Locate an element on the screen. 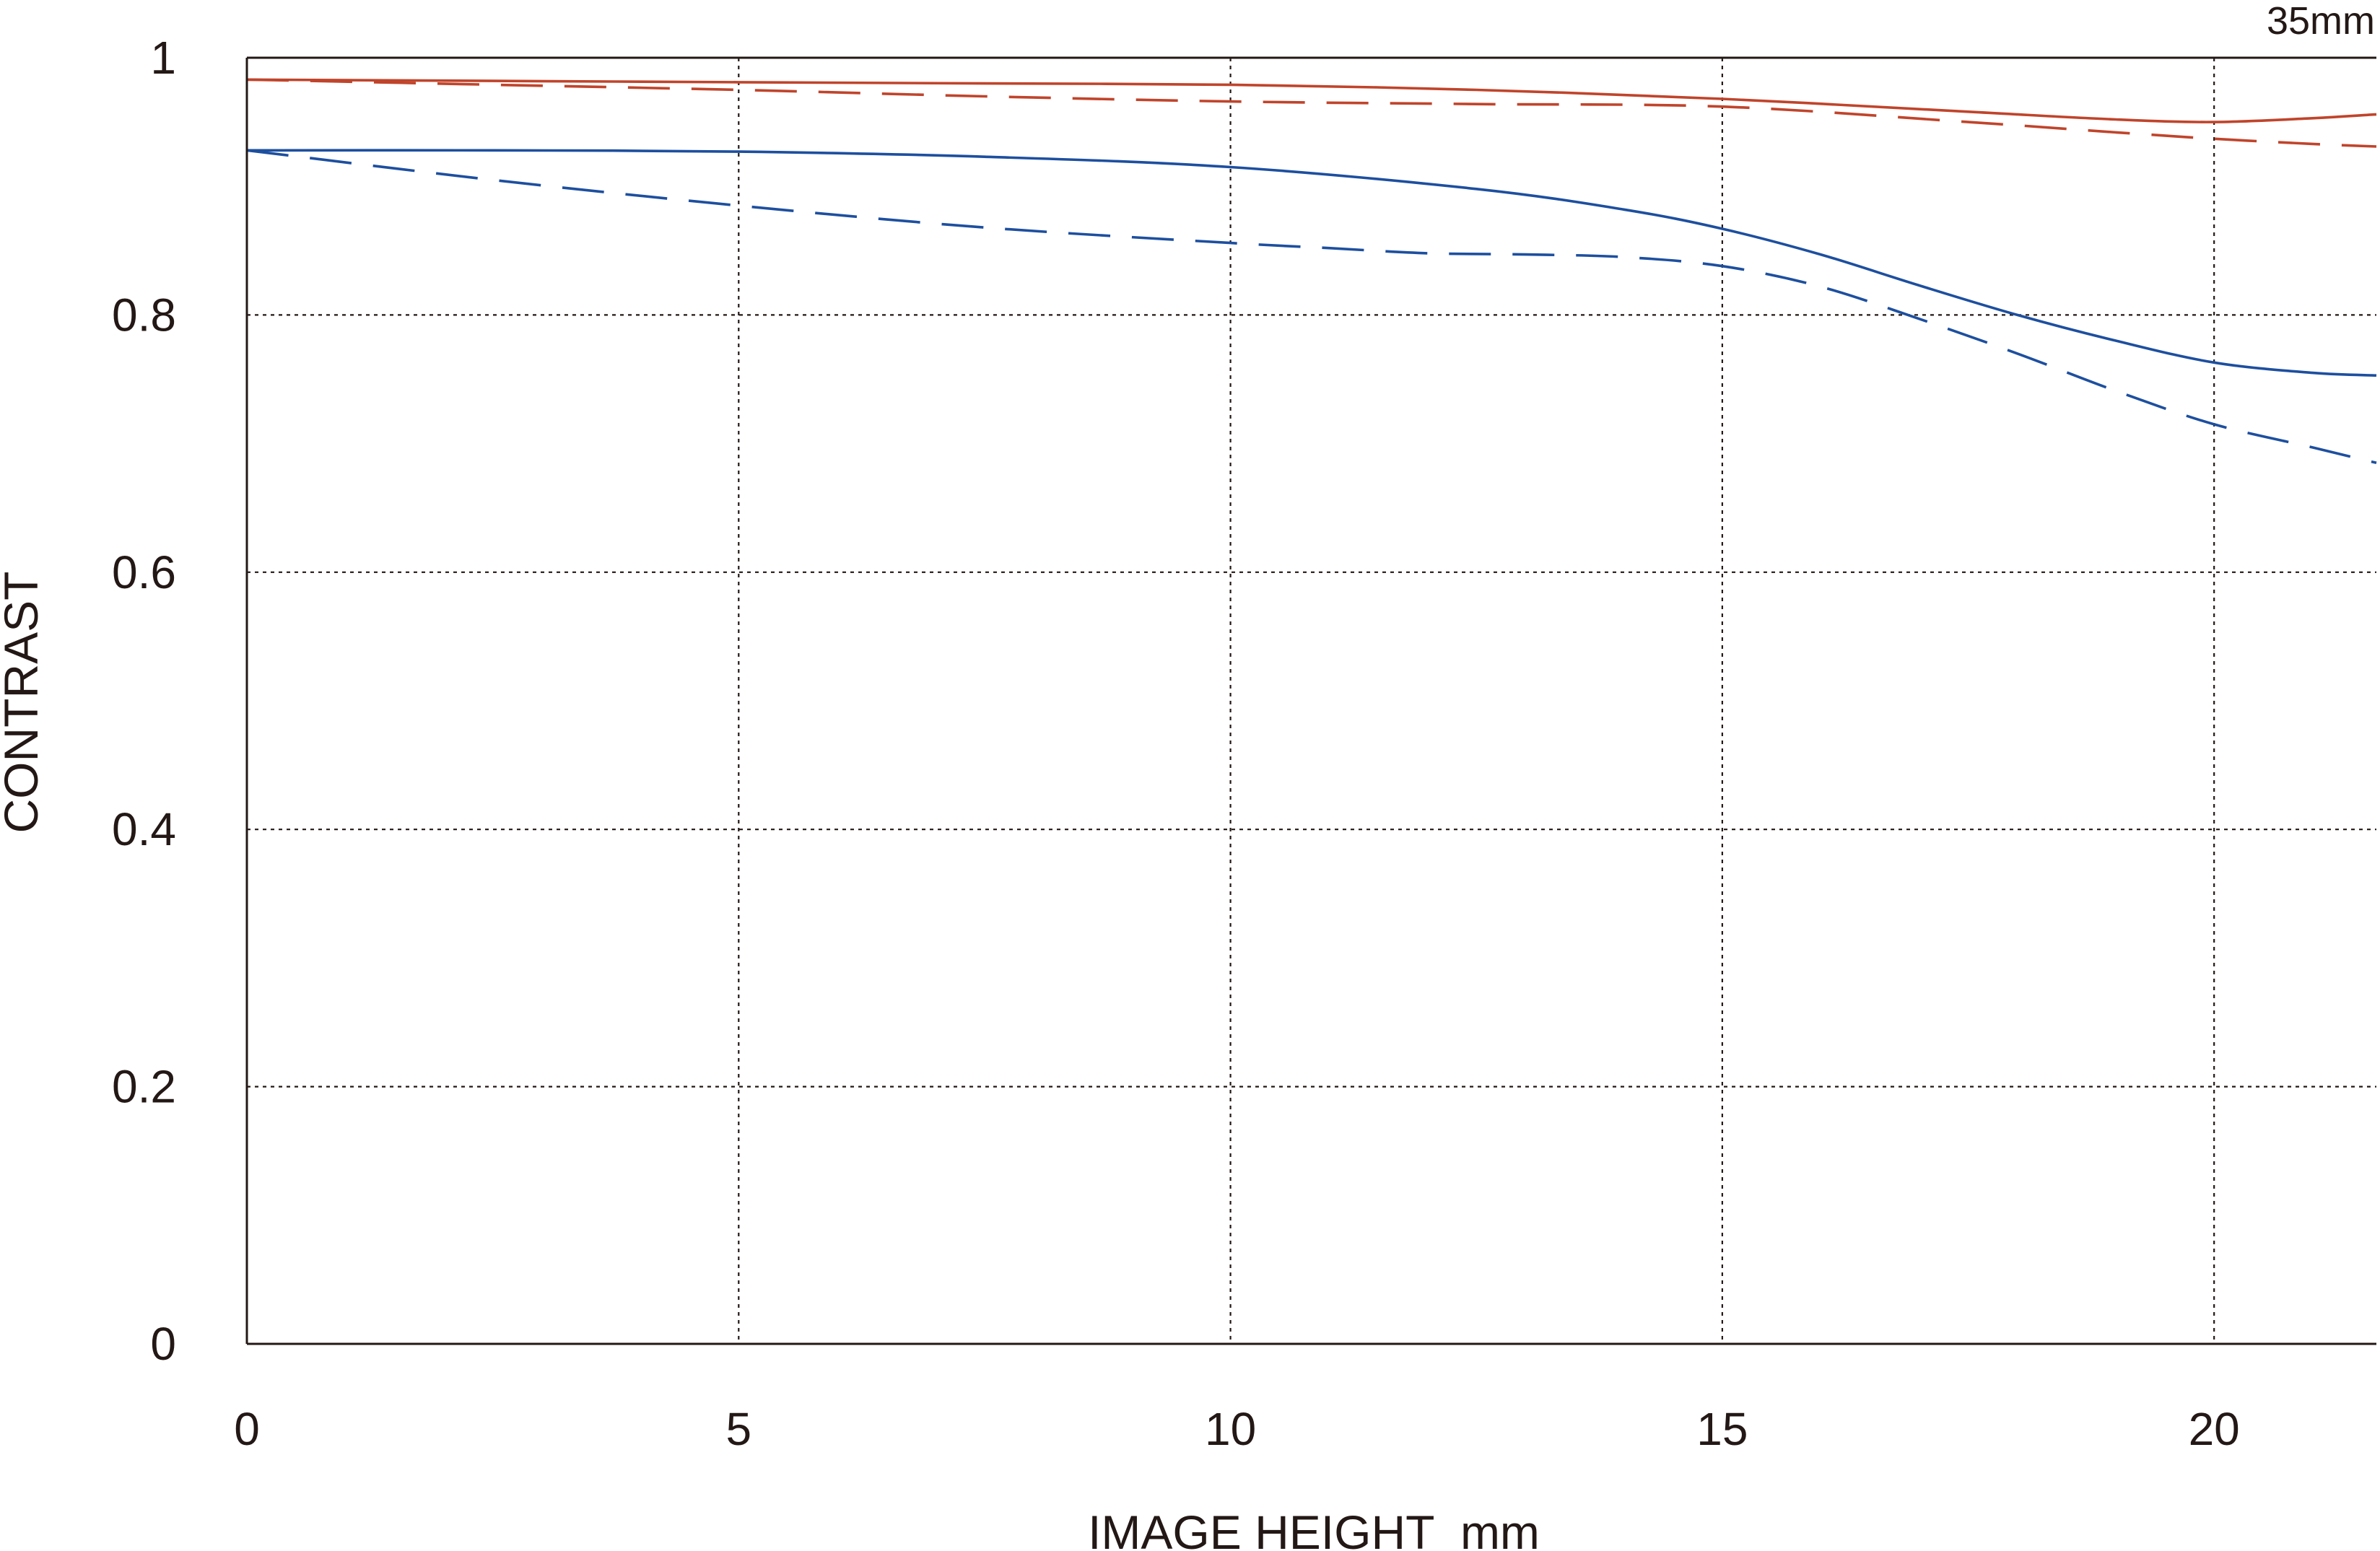  y-tick-label-4: 0.8 is located at coordinates (144, 315).